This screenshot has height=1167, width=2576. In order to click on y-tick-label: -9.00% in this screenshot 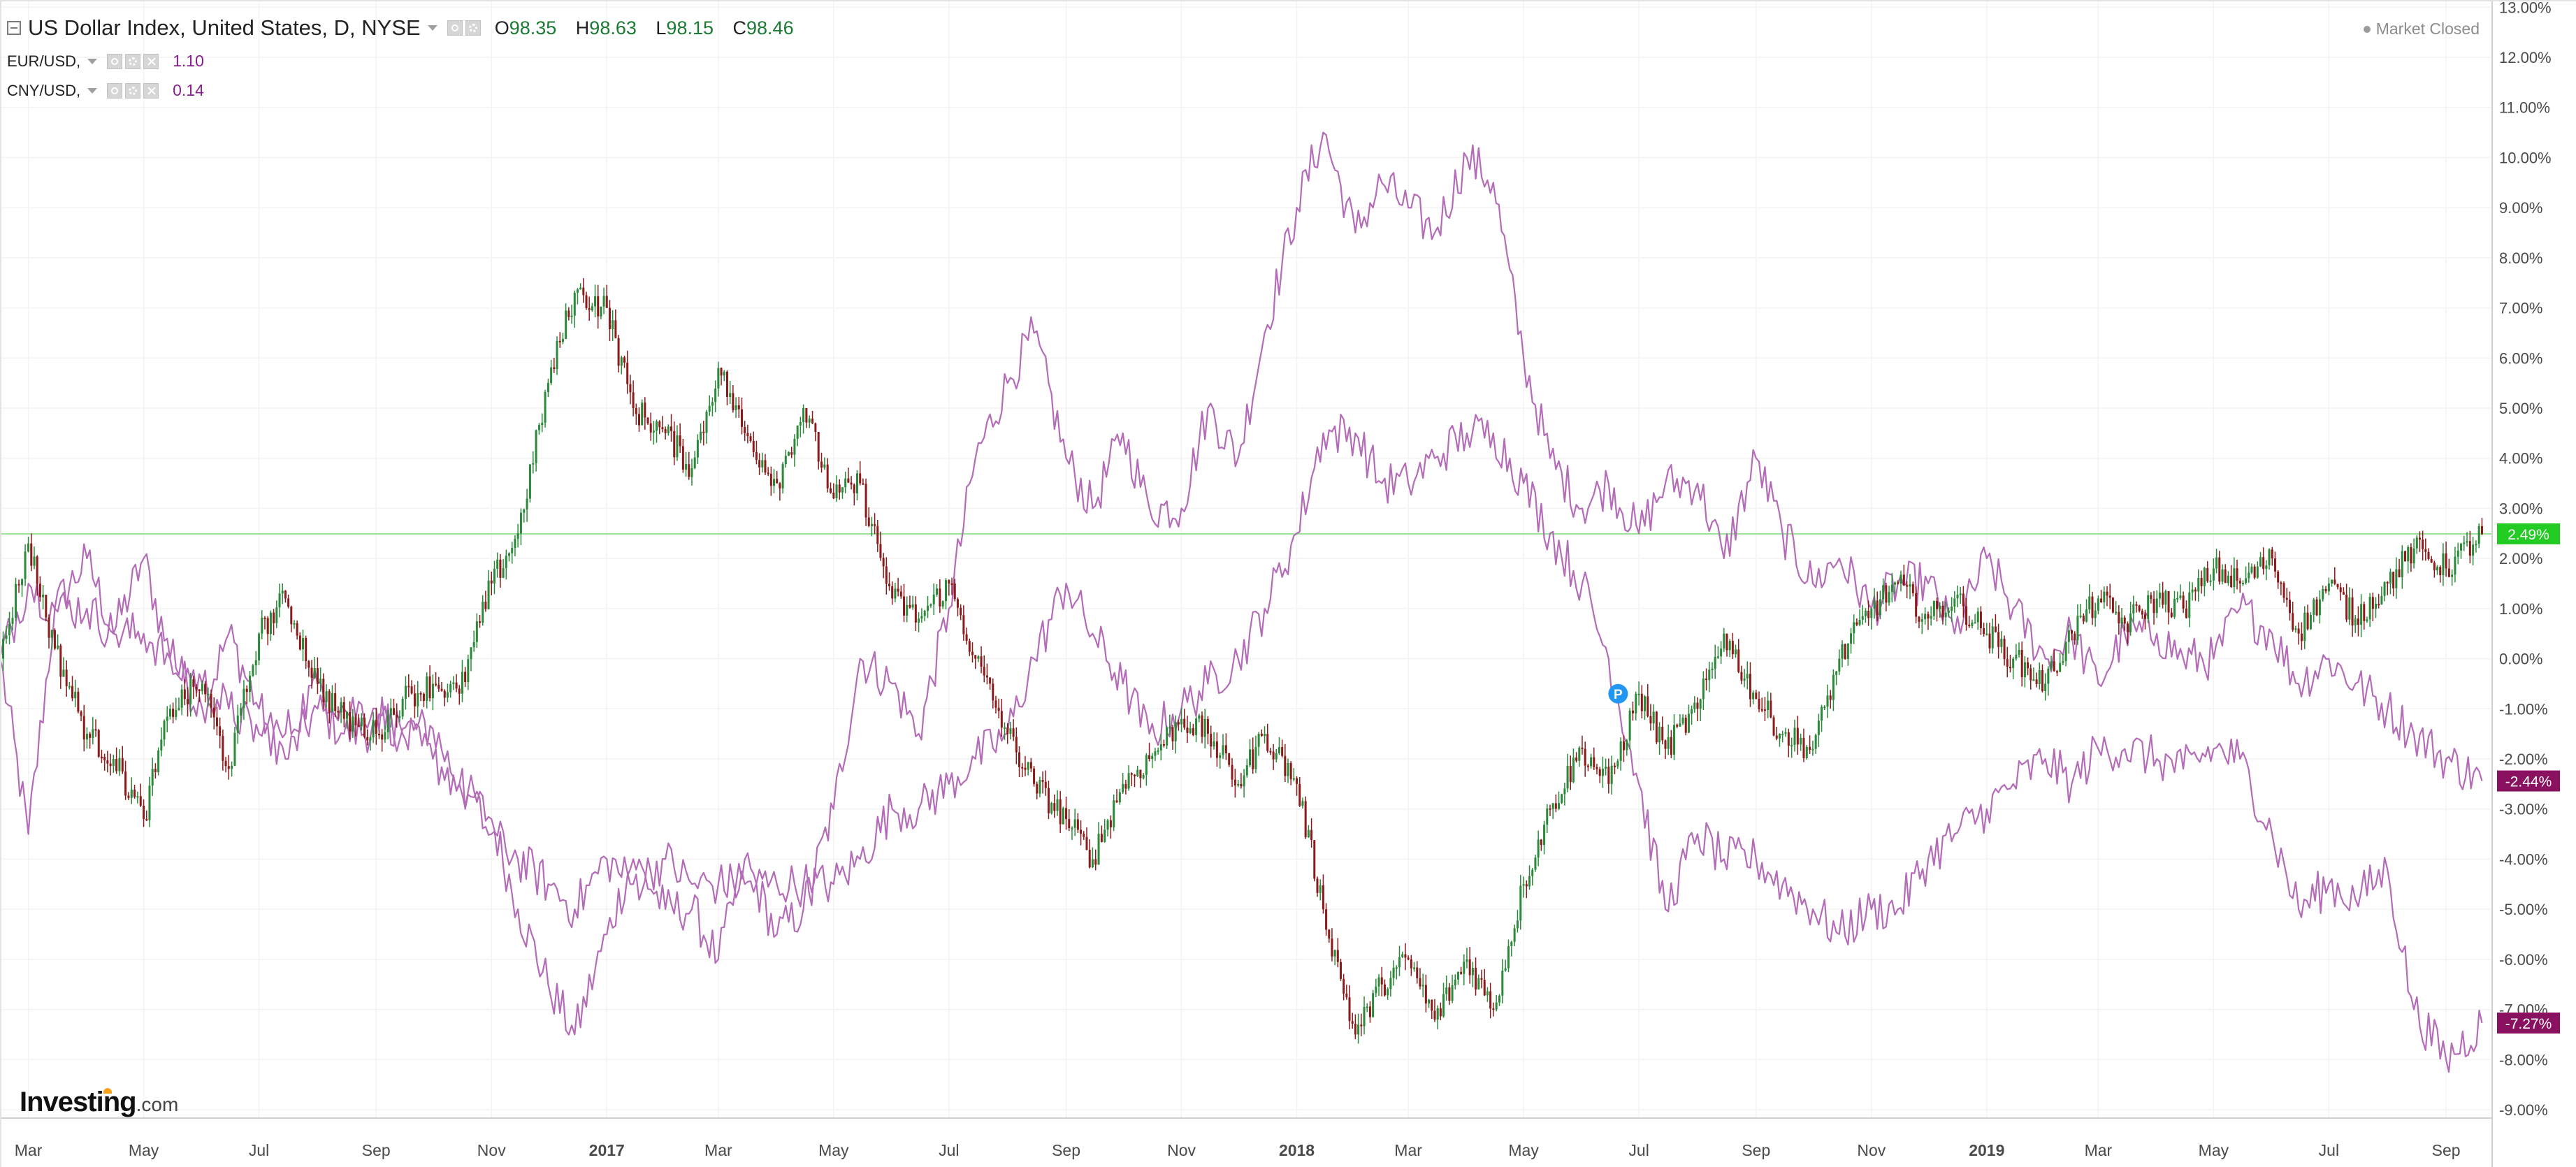, I will do `click(2523, 1110)`.